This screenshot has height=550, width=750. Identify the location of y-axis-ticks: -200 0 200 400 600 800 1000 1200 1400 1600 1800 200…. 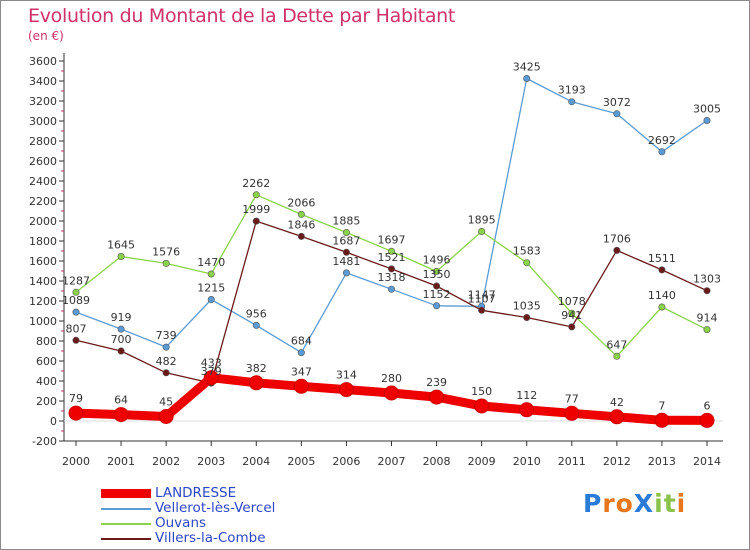
(46, 251).